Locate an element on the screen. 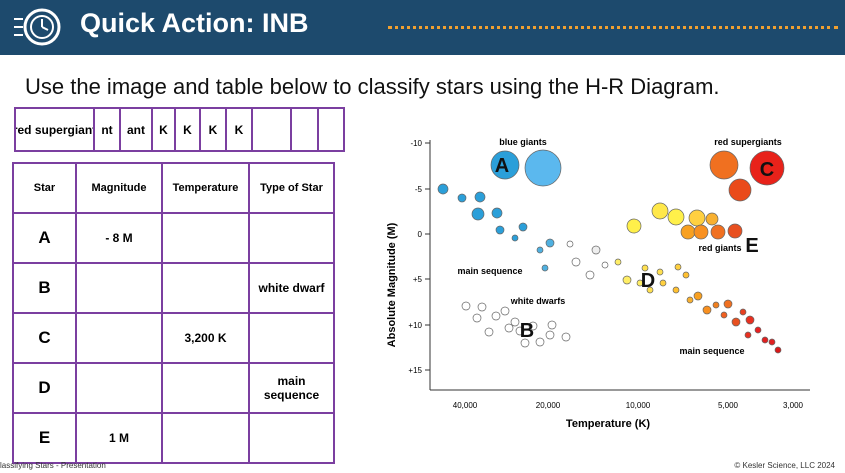  table-header: Star is located at coordinates (44, 188).